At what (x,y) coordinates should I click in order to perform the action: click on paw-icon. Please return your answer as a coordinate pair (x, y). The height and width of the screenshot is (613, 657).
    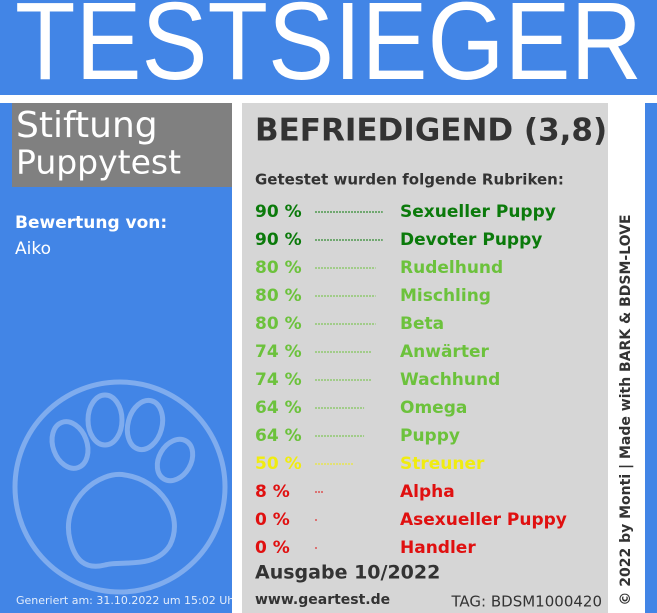
    Looking at the image, I should click on (120, 487).